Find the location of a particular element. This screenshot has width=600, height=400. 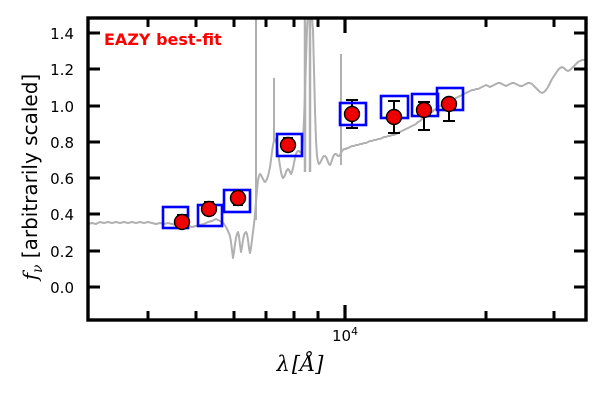

y-axis-label-nu: ν is located at coordinates (38, 268).